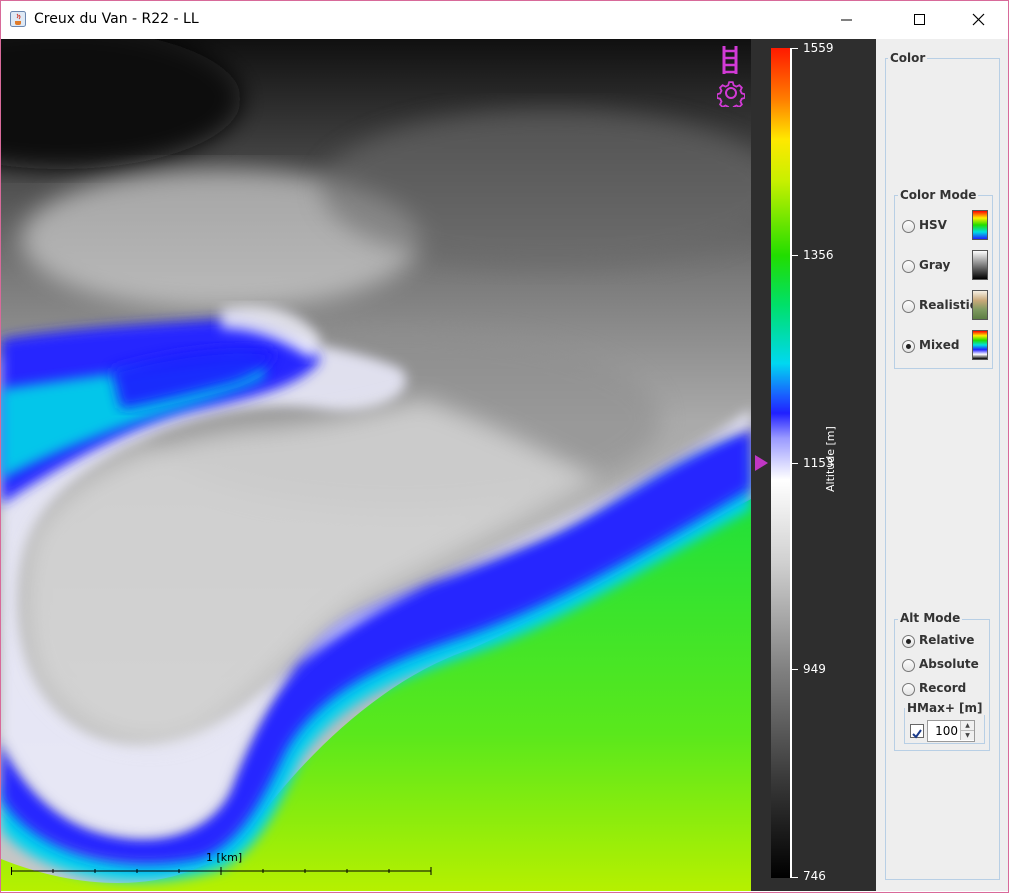 This screenshot has height=893, width=1009. Describe the element at coordinates (908, 665) in the screenshot. I see `absolute-radio` at that location.